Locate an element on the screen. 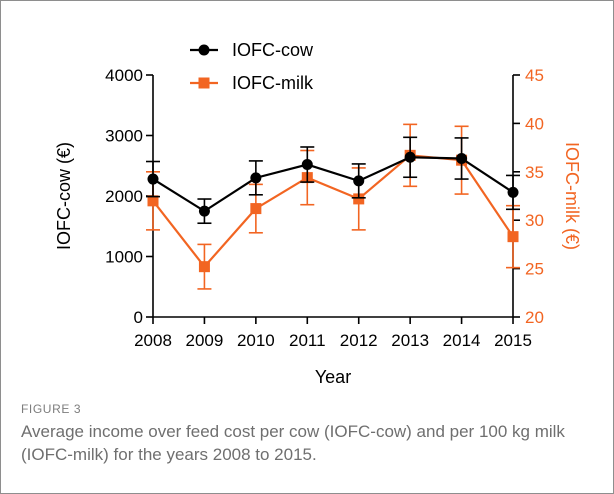 This screenshot has width=614, height=494. x-tick-label: 2008 is located at coordinates (153, 340).